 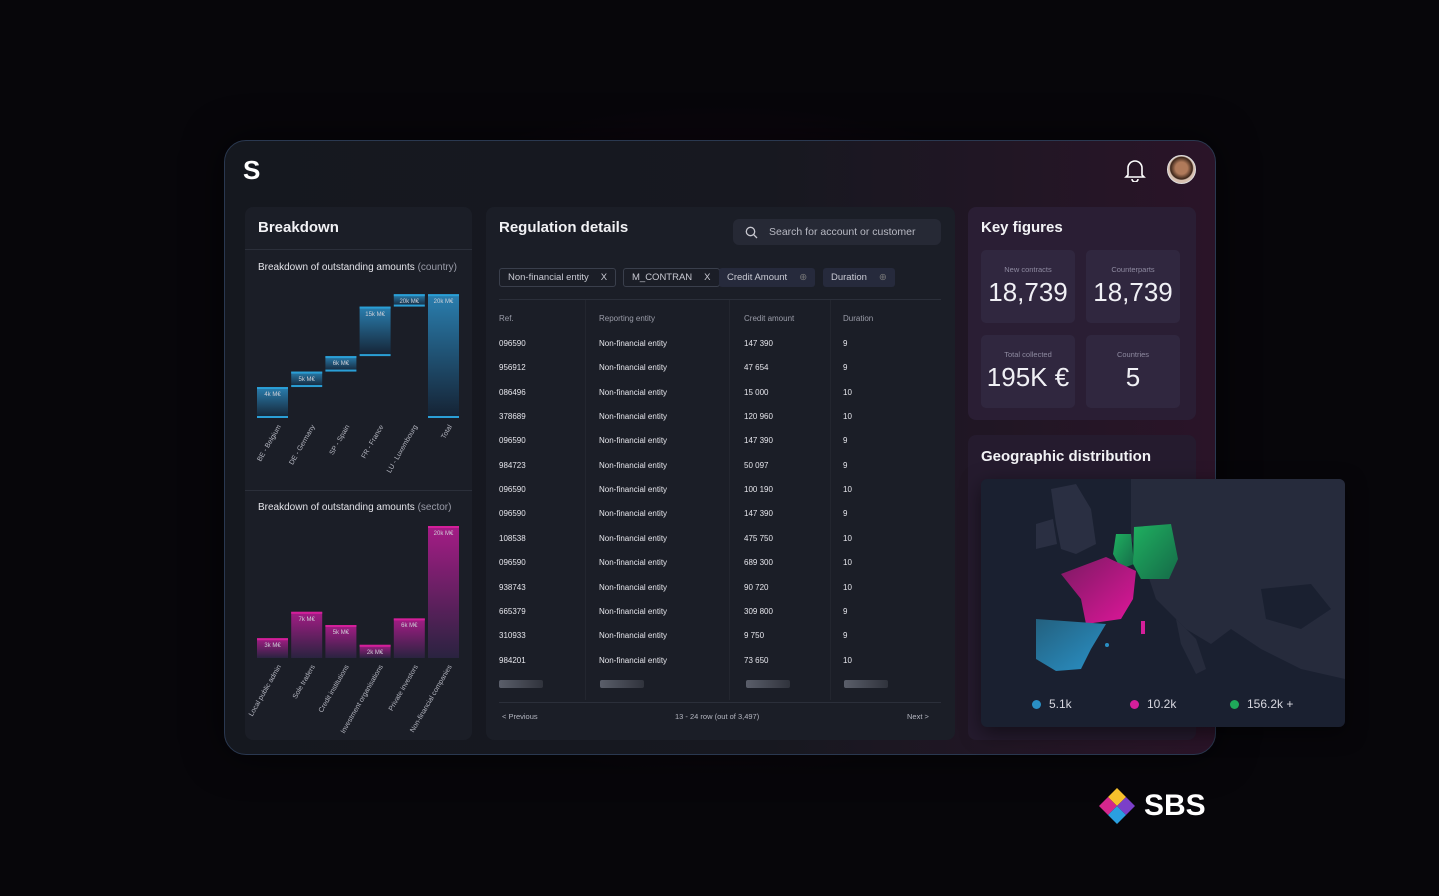 I want to click on kpi-total-collected: Total collected 195K €, so click(x=1028, y=371).